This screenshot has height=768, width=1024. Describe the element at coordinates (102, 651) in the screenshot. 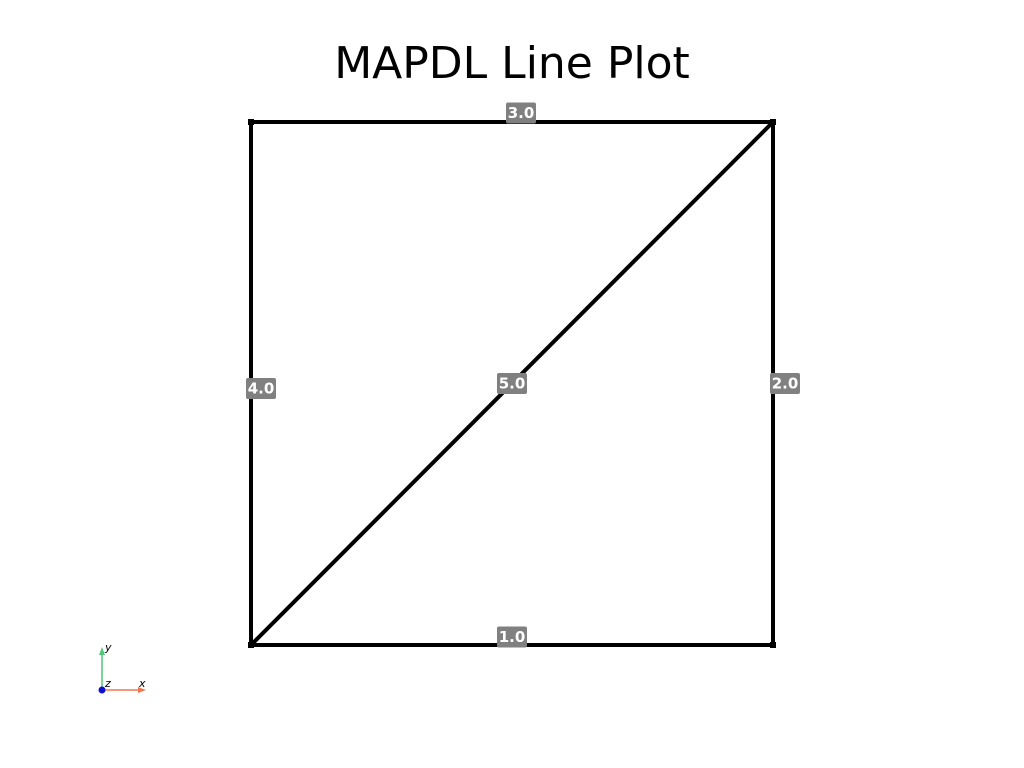

I see `y-axis-arrowhead` at that location.